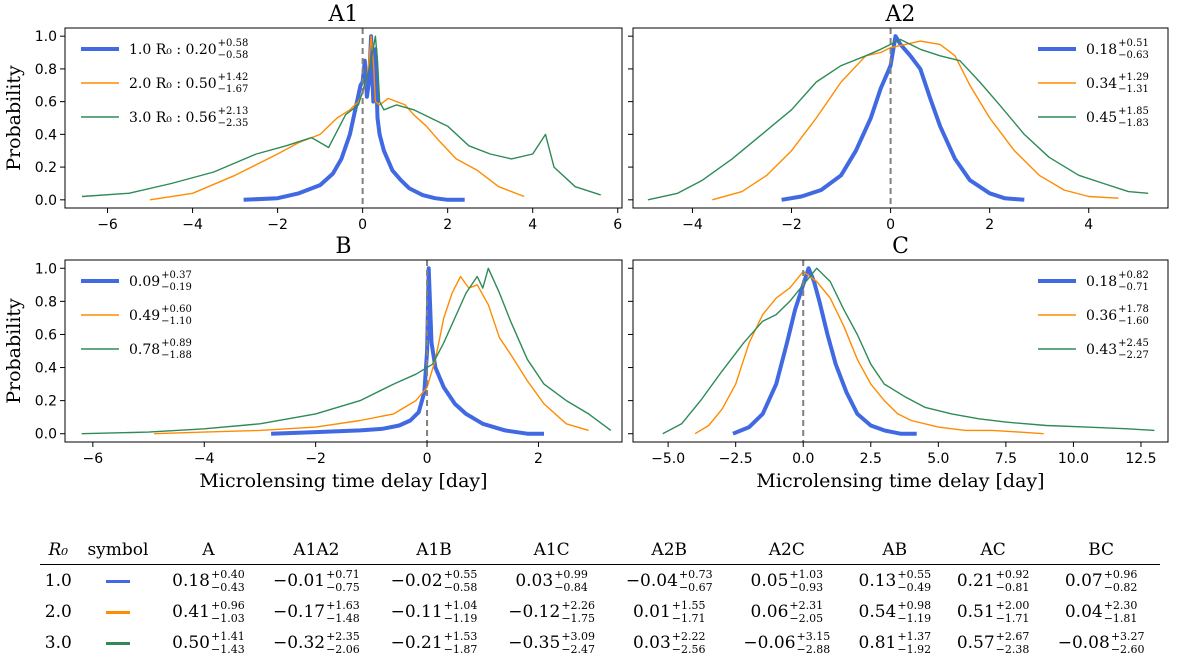  Describe the element at coordinates (233, 123) in the screenshot. I see `legend-err-down: −2.35` at that location.